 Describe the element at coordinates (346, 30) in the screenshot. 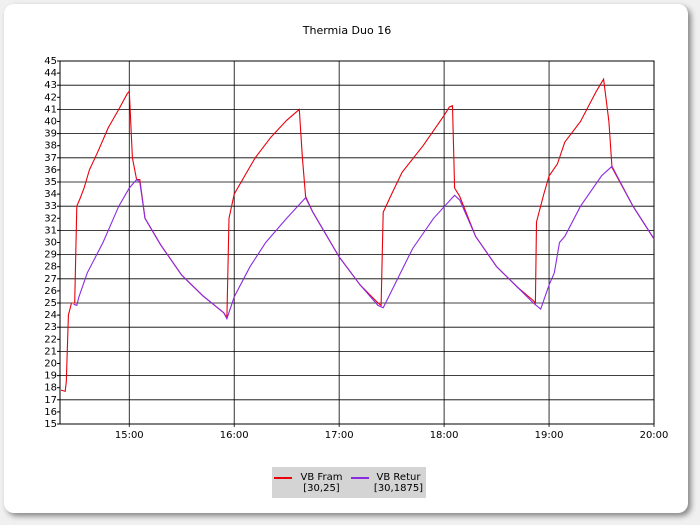

I see `chart-title: Thermia Duo 16` at that location.